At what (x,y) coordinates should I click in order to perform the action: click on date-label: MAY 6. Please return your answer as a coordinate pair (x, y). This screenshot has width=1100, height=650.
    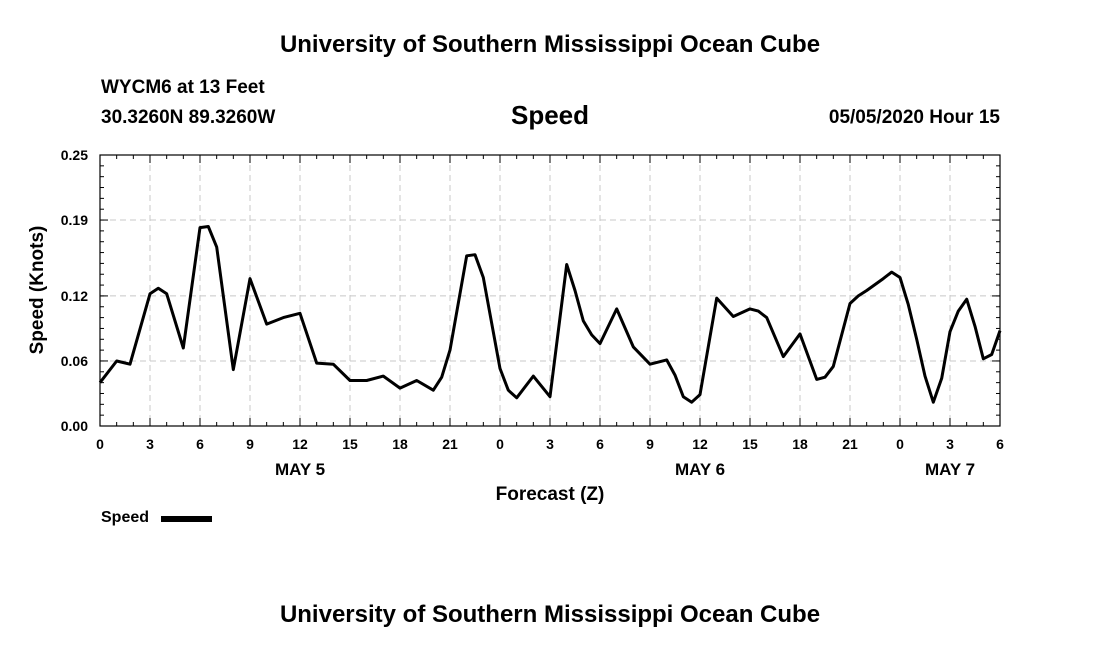
    Looking at the image, I should click on (700, 469).